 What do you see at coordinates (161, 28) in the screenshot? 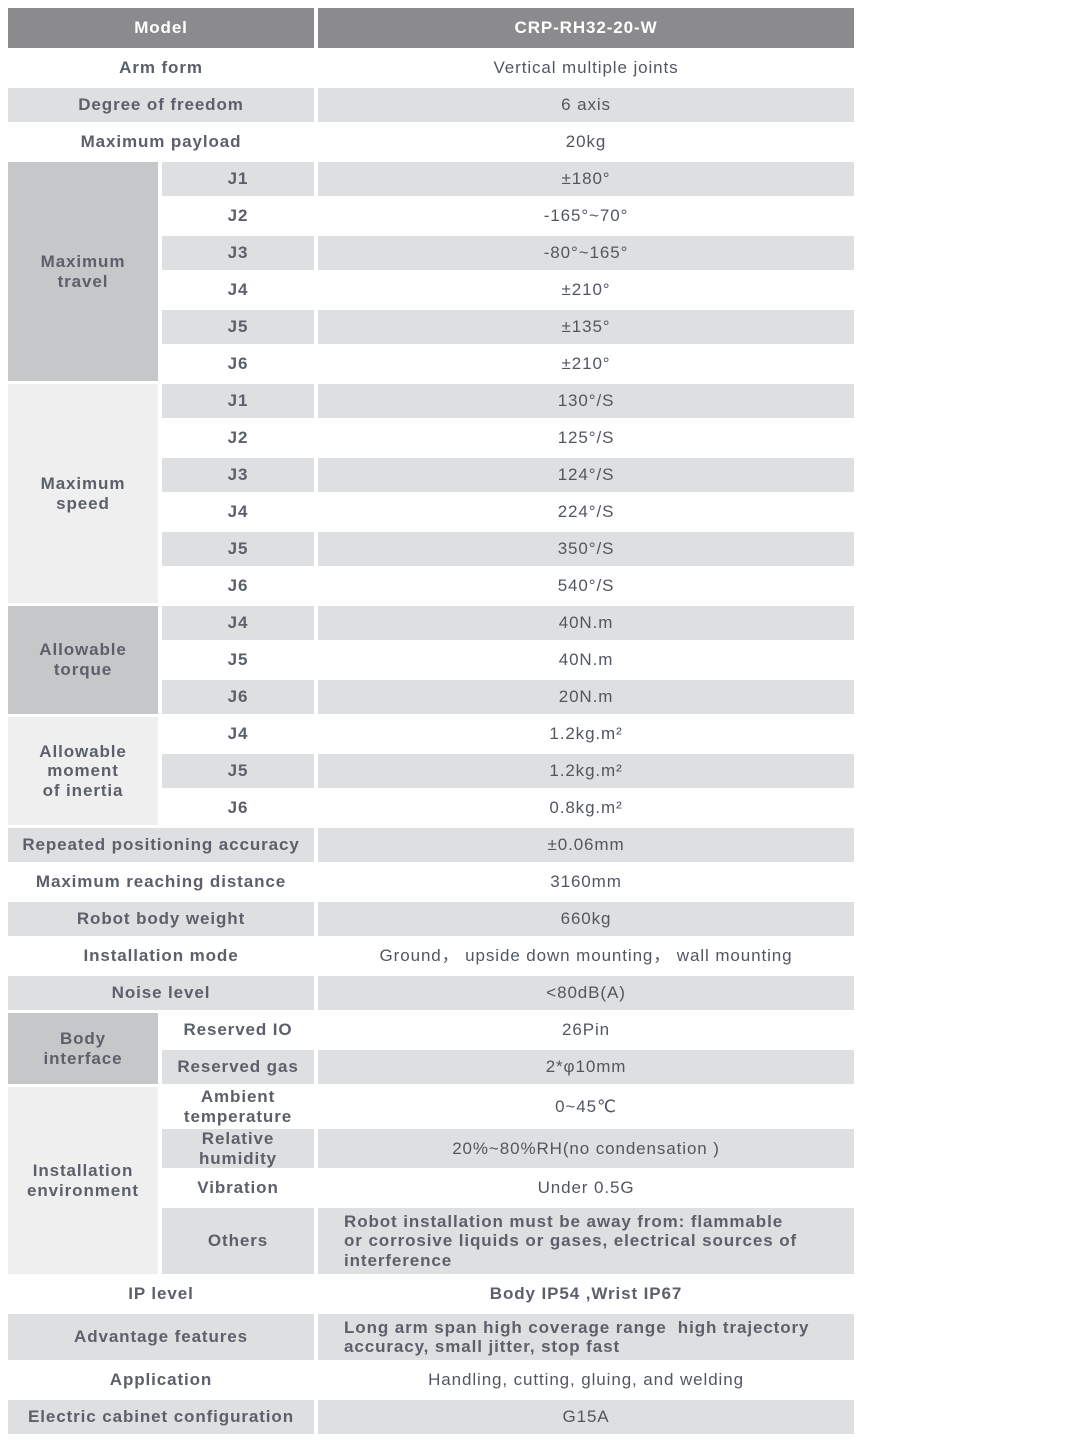
I see `header-model-cell: Model` at bounding box center [161, 28].